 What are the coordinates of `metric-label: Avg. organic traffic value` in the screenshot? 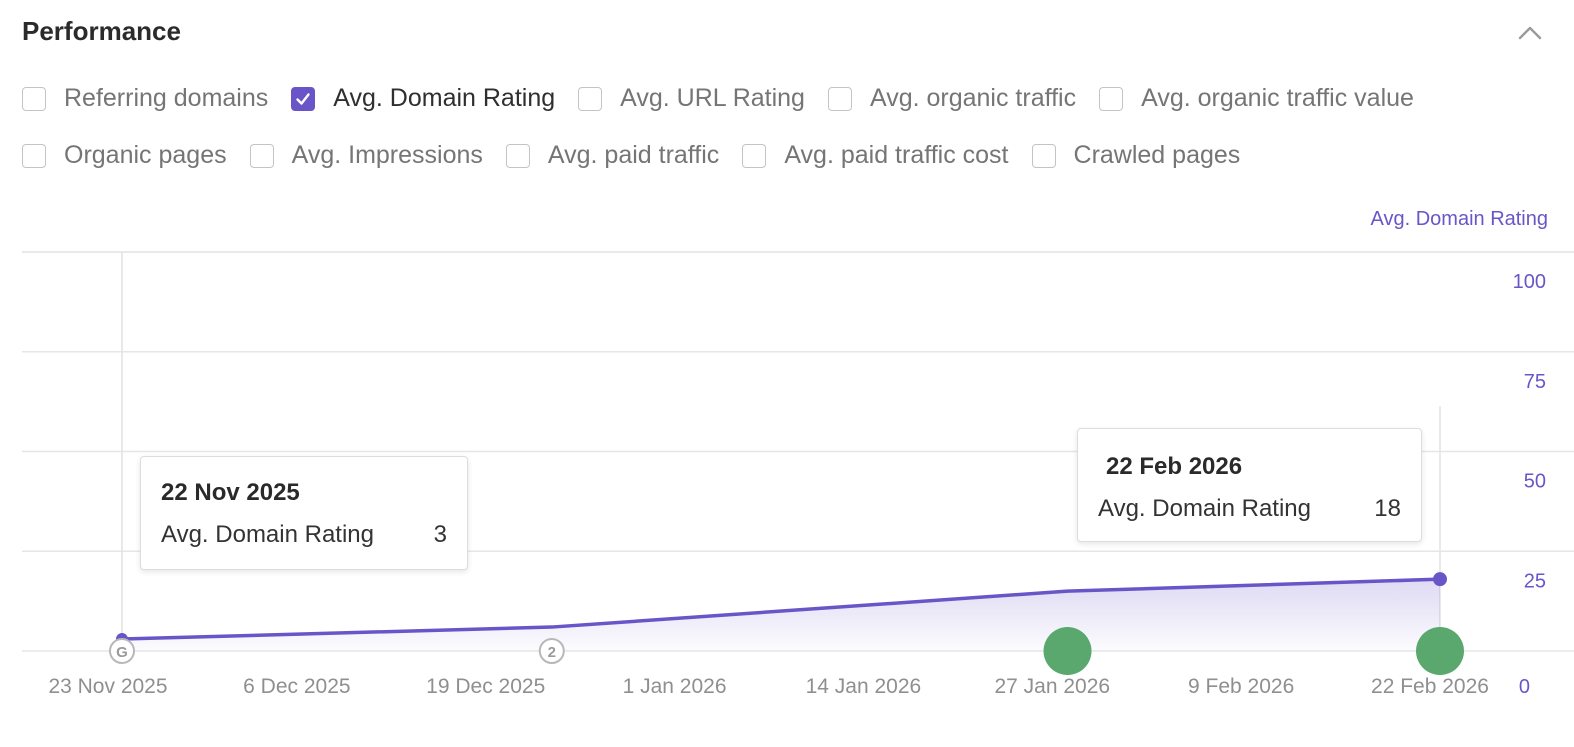 It's located at (1277, 98).